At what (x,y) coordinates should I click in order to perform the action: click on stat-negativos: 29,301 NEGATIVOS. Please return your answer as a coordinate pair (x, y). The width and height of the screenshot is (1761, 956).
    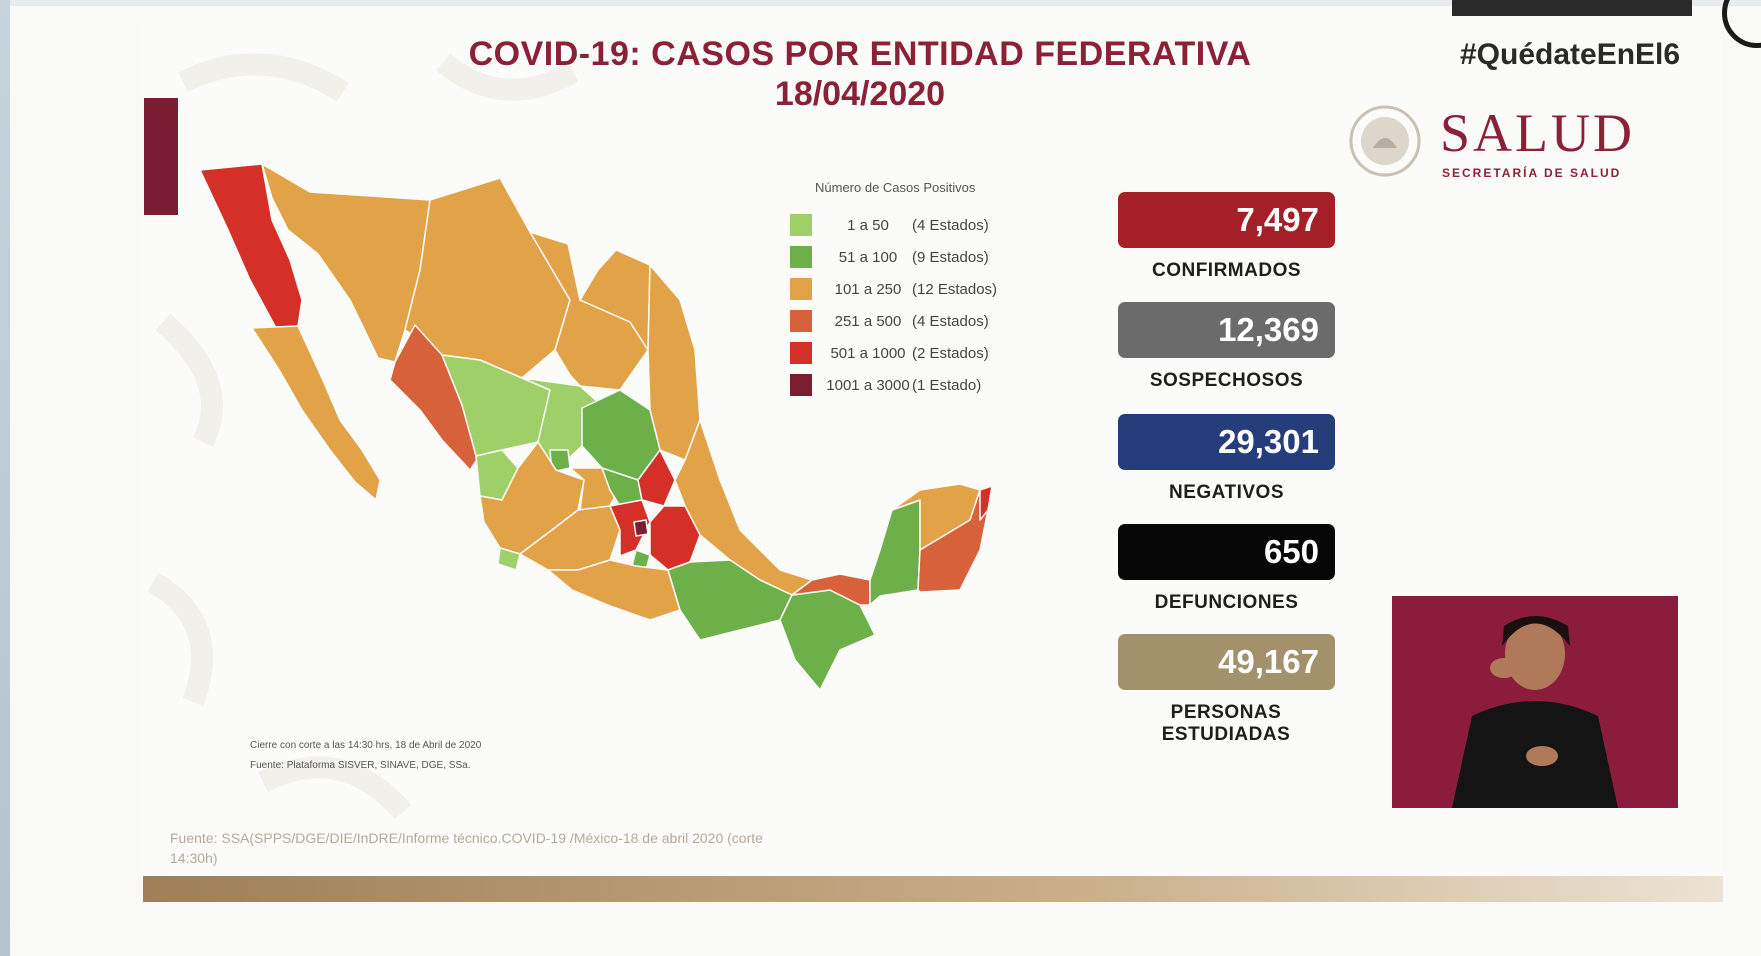
    Looking at the image, I should click on (1226, 459).